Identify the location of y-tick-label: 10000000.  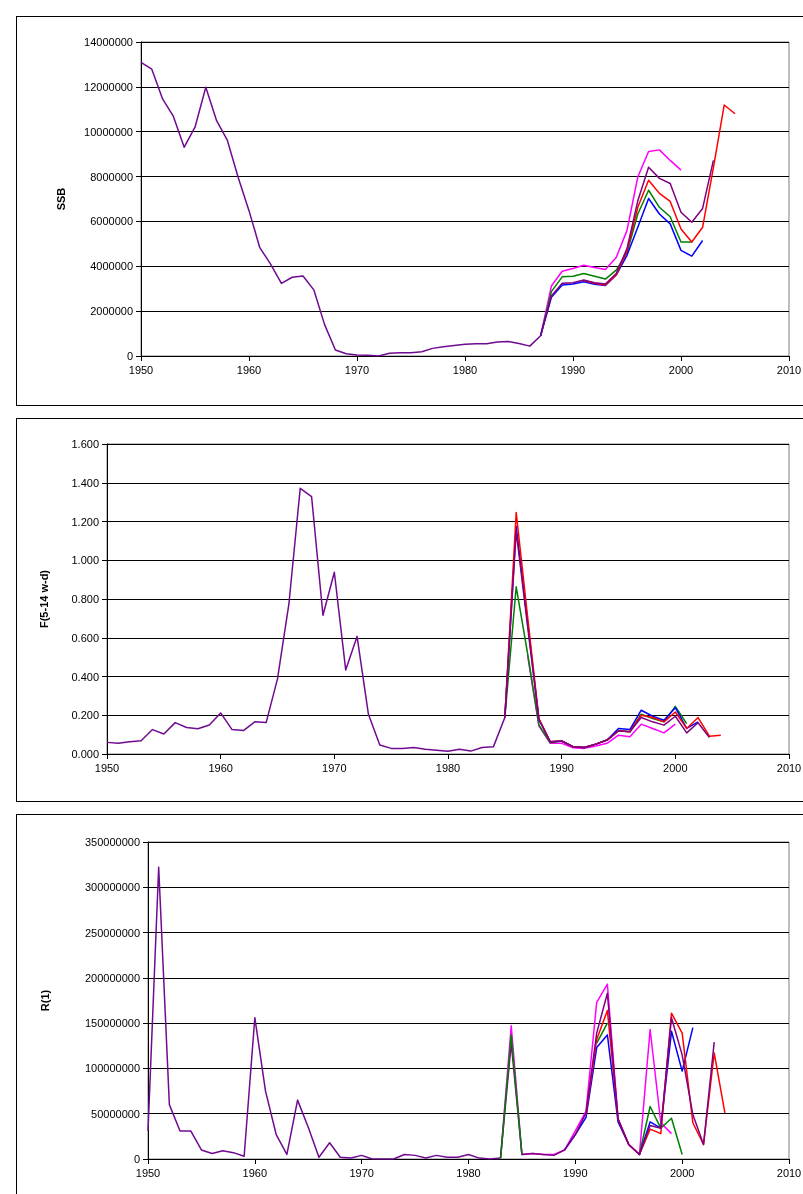
(108, 131).